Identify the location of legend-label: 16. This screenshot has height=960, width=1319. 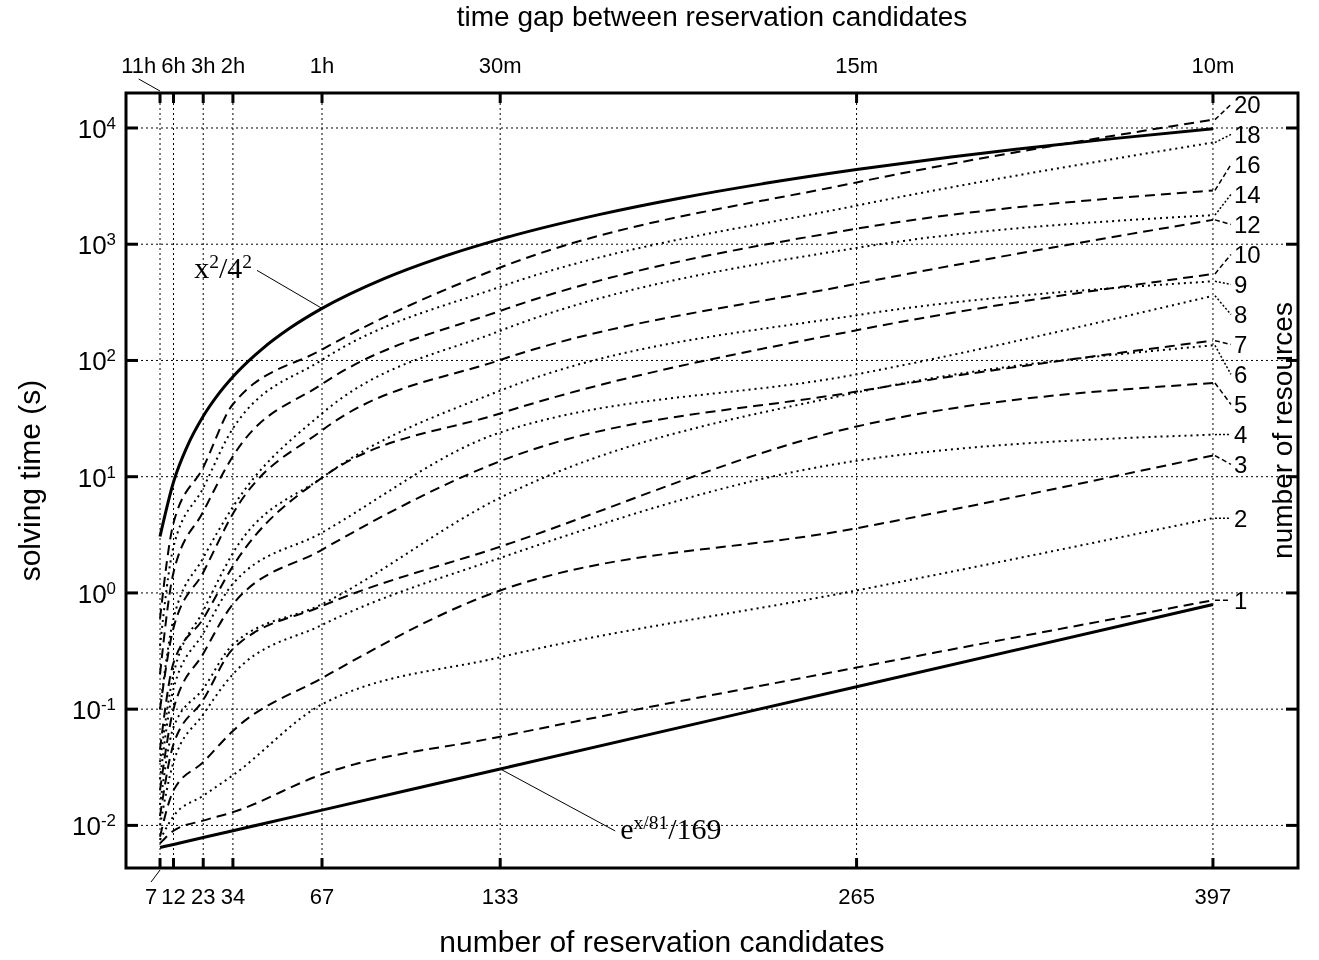
(1247, 164).